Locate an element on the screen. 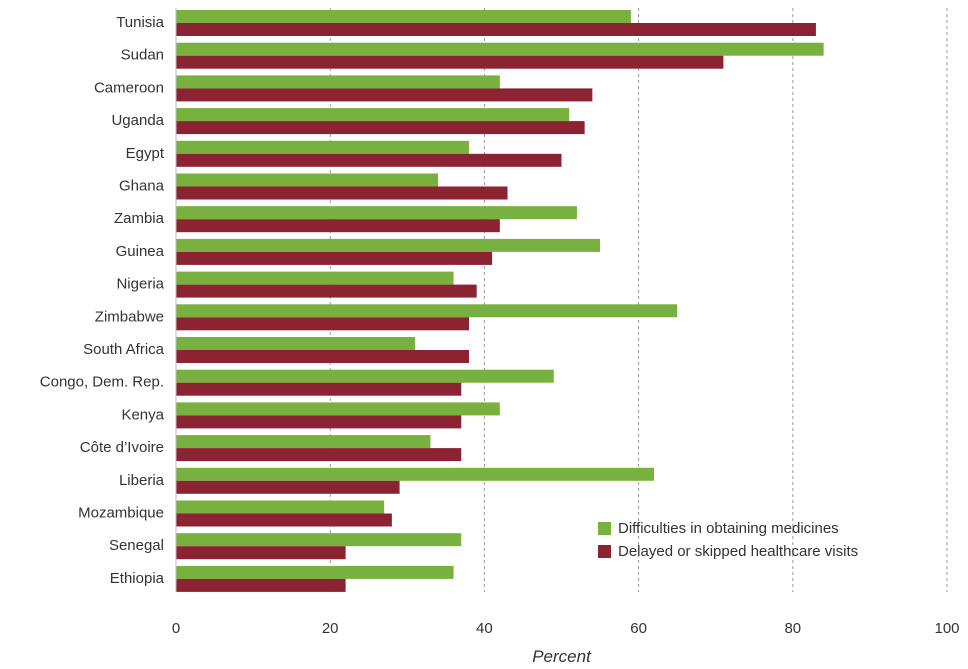 This screenshot has width=968, height=669. category-label: Mozambique is located at coordinates (121, 512).